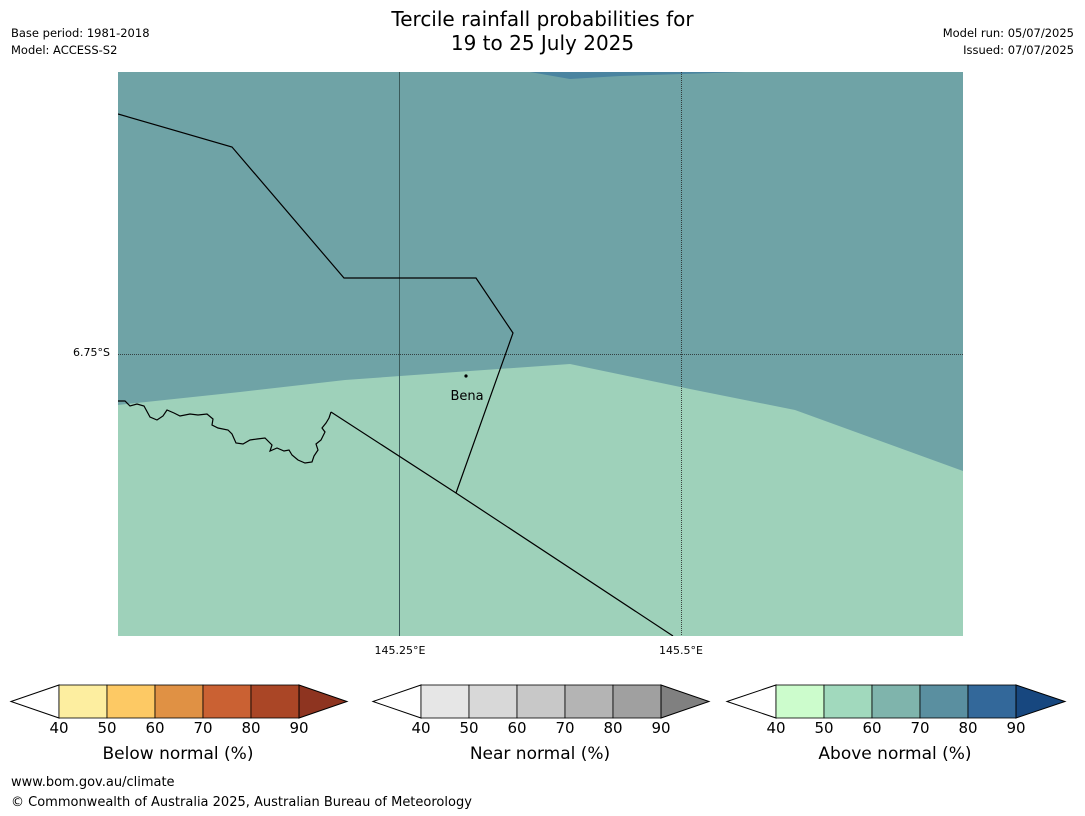 This screenshot has width=1085, height=816. I want to click on near-colorbar-high-extension, so click(685, 701).